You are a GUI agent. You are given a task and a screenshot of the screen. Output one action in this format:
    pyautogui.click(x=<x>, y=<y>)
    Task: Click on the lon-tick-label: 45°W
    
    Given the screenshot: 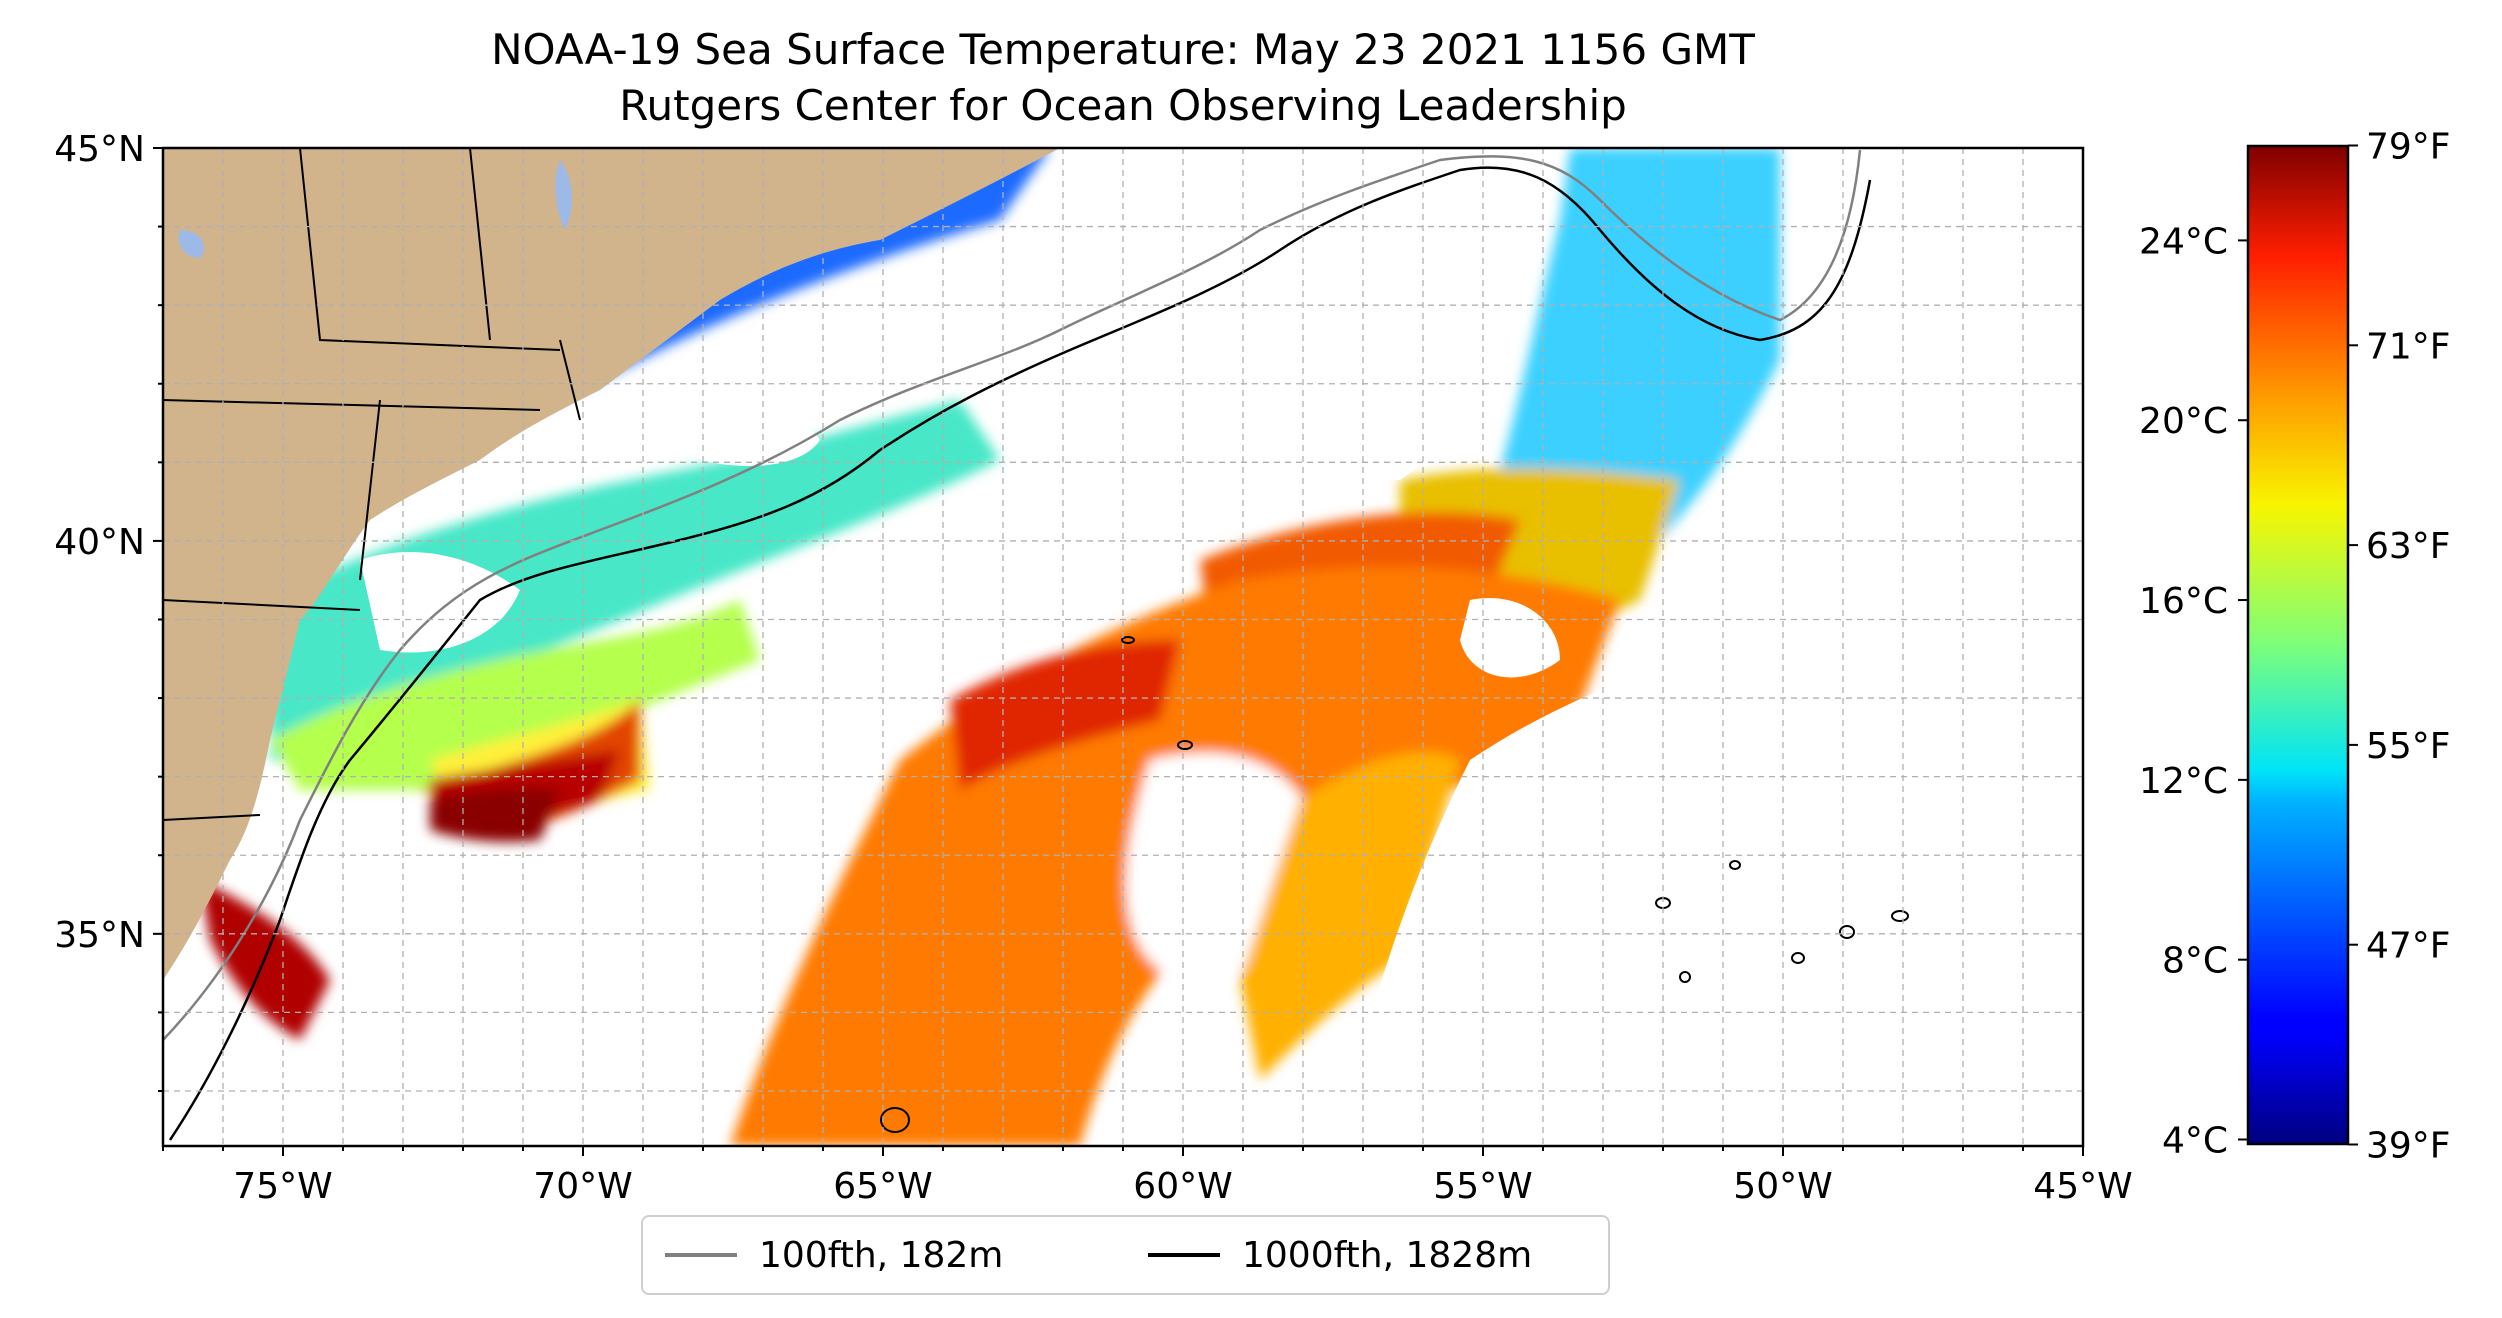 What is the action you would take?
    pyautogui.click(x=2082, y=1186)
    